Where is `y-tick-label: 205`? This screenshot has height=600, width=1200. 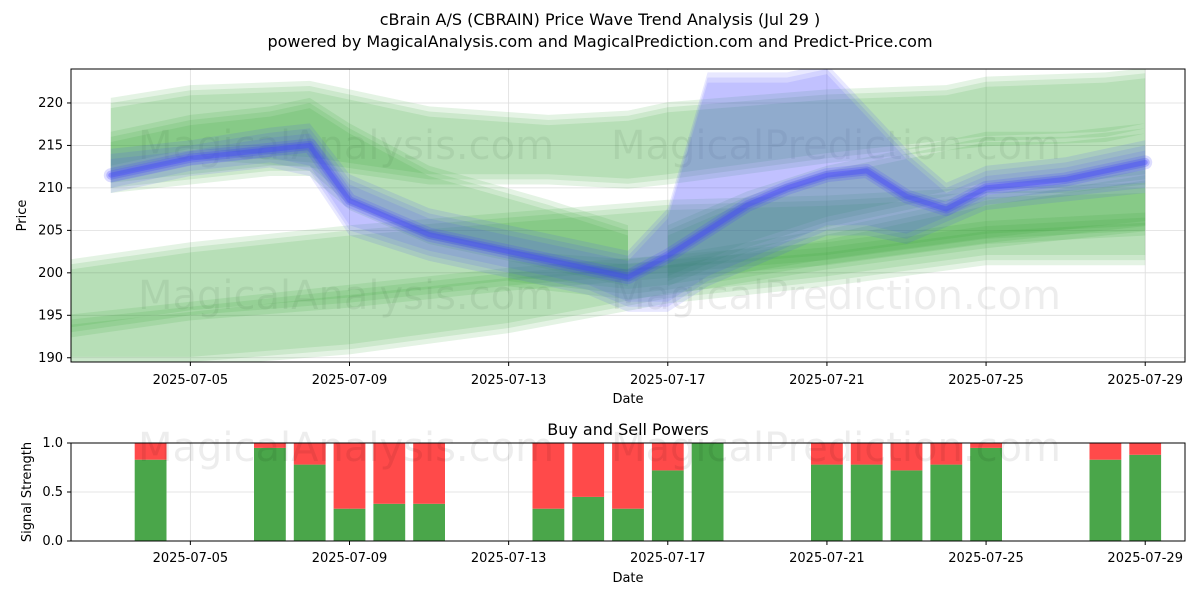
y-tick-label: 205 is located at coordinates (50, 230).